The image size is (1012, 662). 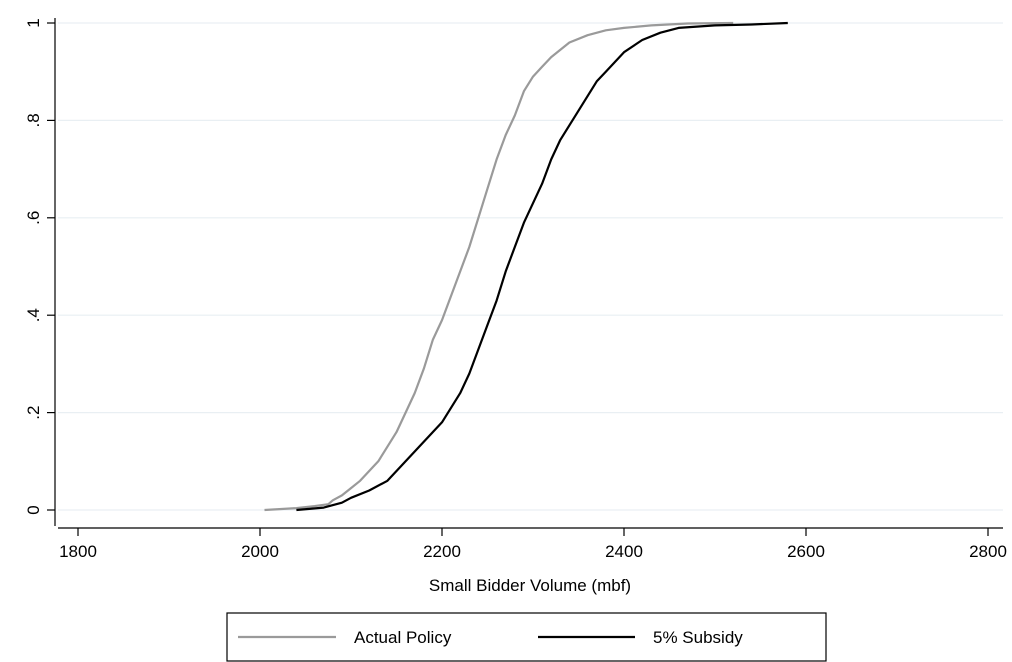 I want to click on x-tick-label: 2400, so click(x=624, y=551).